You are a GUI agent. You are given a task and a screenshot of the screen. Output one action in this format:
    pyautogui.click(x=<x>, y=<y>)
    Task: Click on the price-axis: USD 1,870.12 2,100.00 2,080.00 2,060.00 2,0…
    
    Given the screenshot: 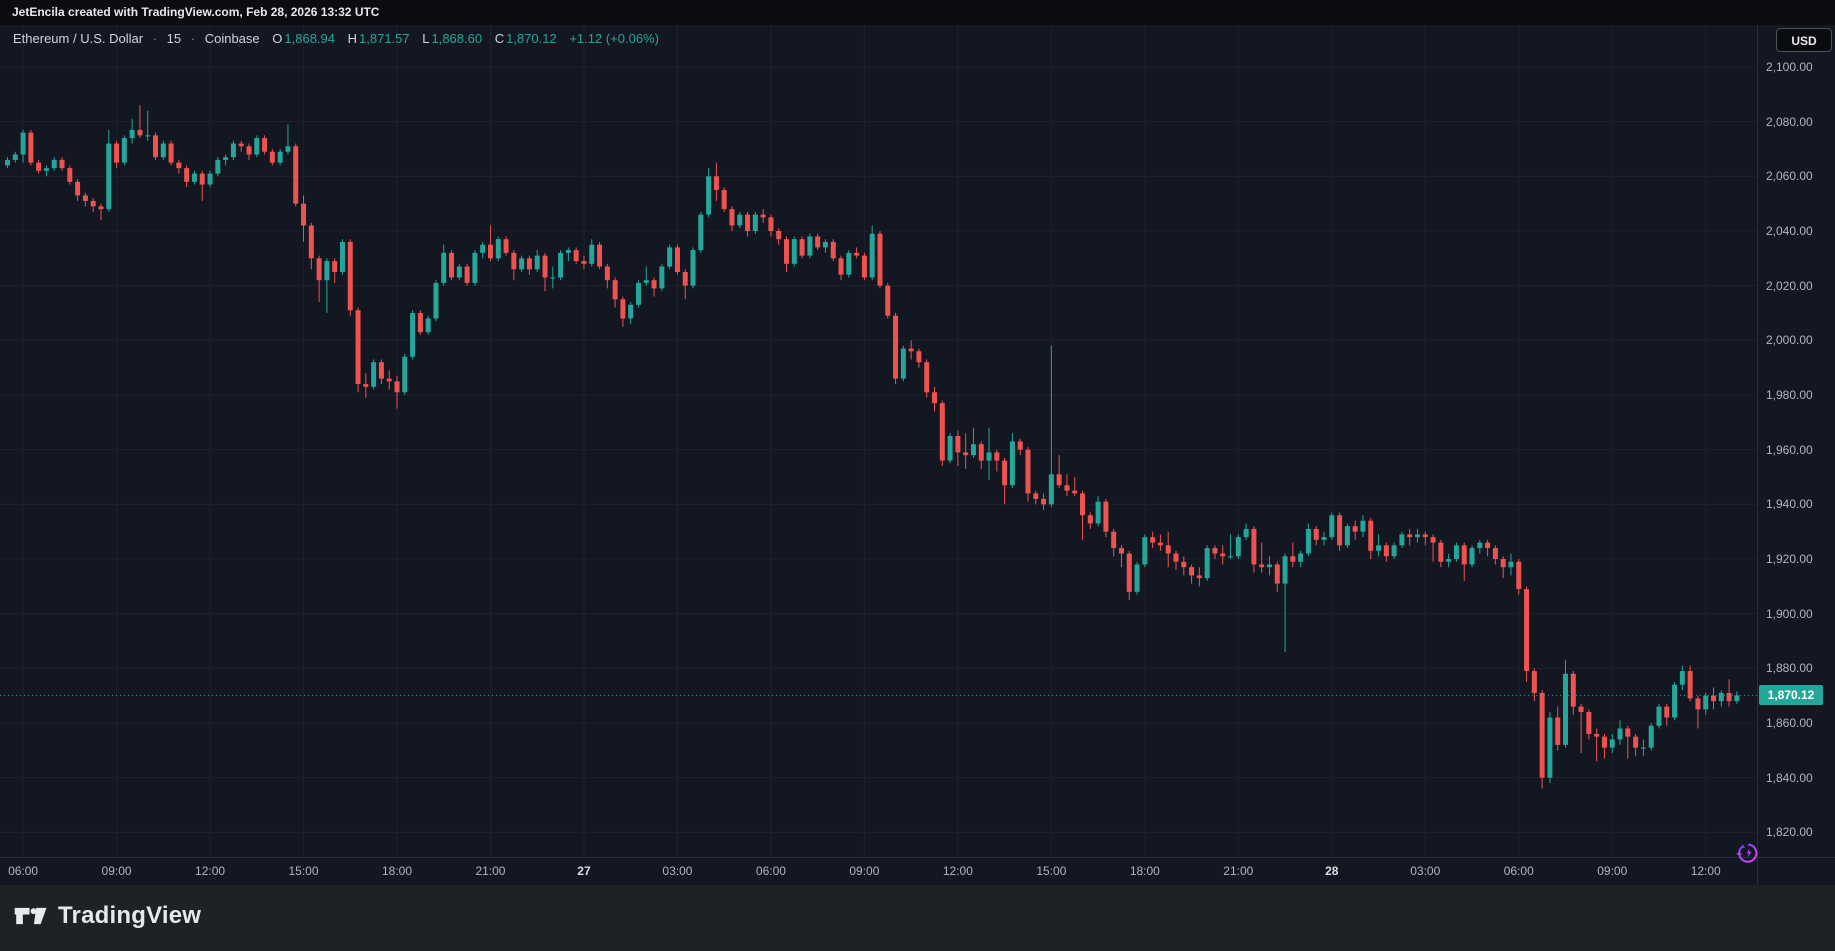 What is the action you would take?
    pyautogui.click(x=1796, y=455)
    